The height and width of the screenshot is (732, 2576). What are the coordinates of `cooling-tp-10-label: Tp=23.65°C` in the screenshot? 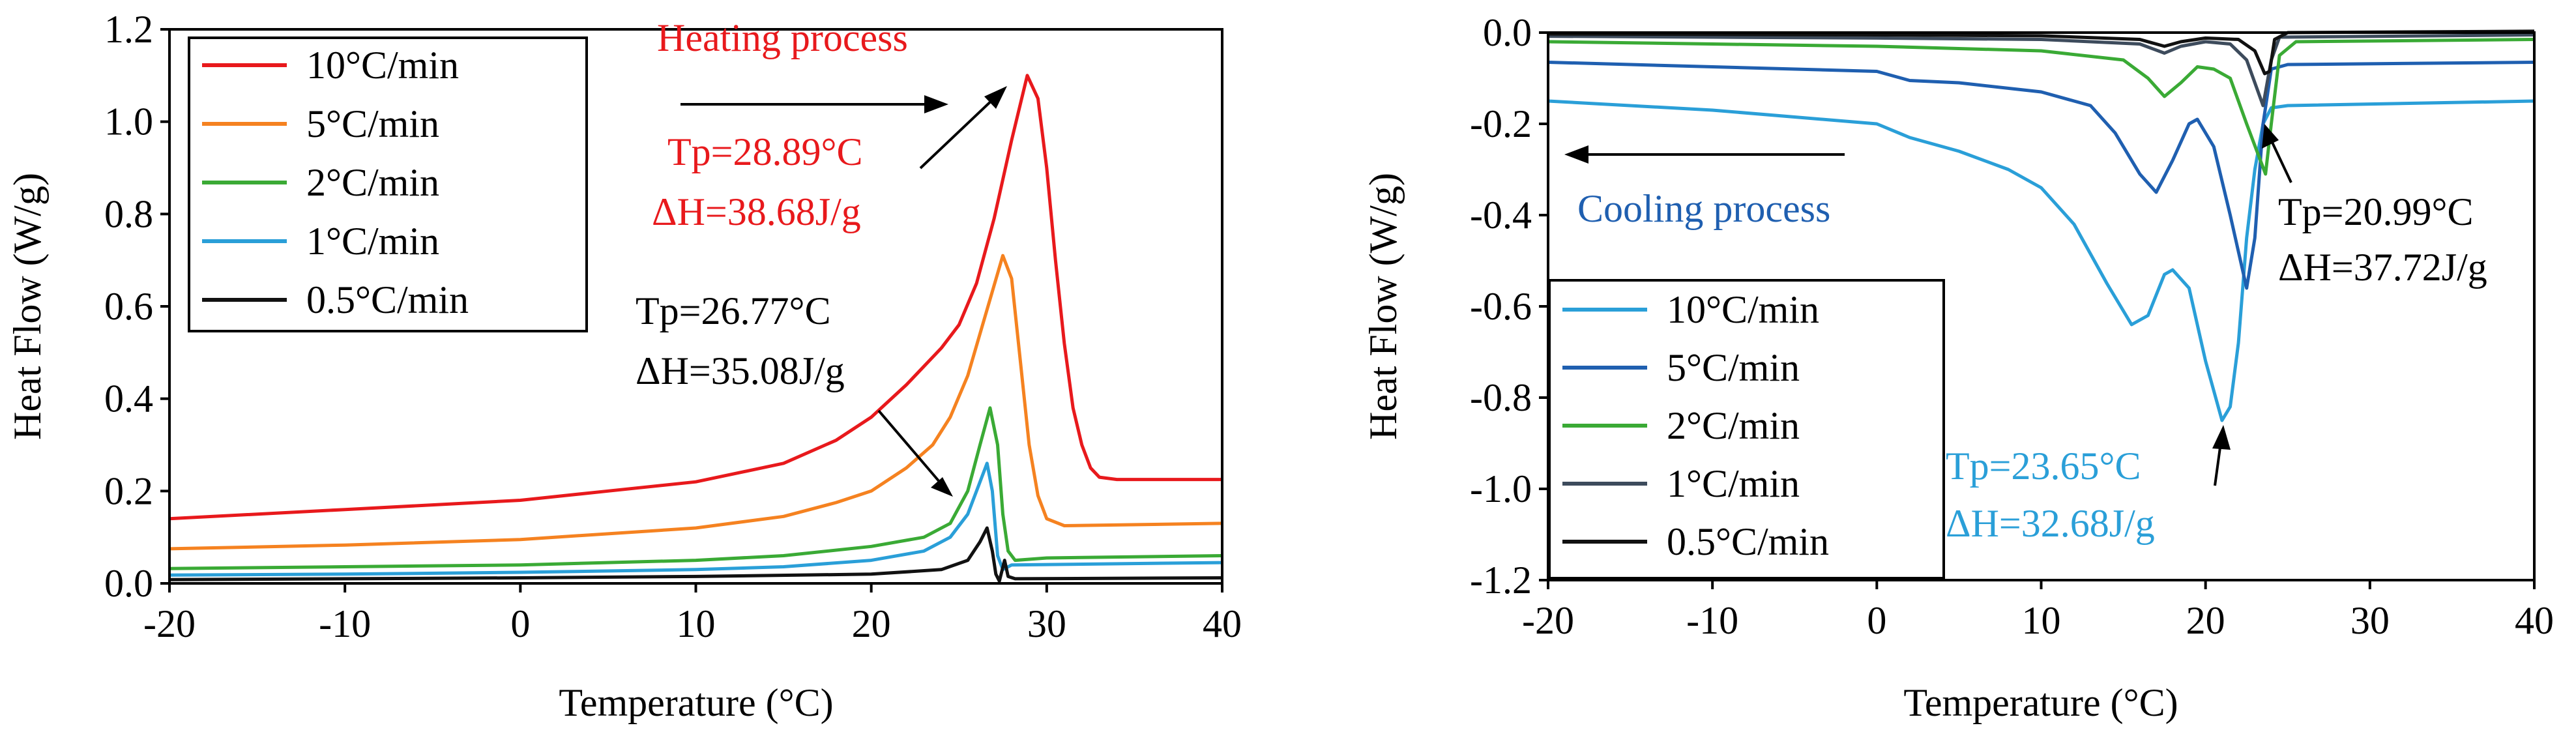 It's located at (2043, 466).